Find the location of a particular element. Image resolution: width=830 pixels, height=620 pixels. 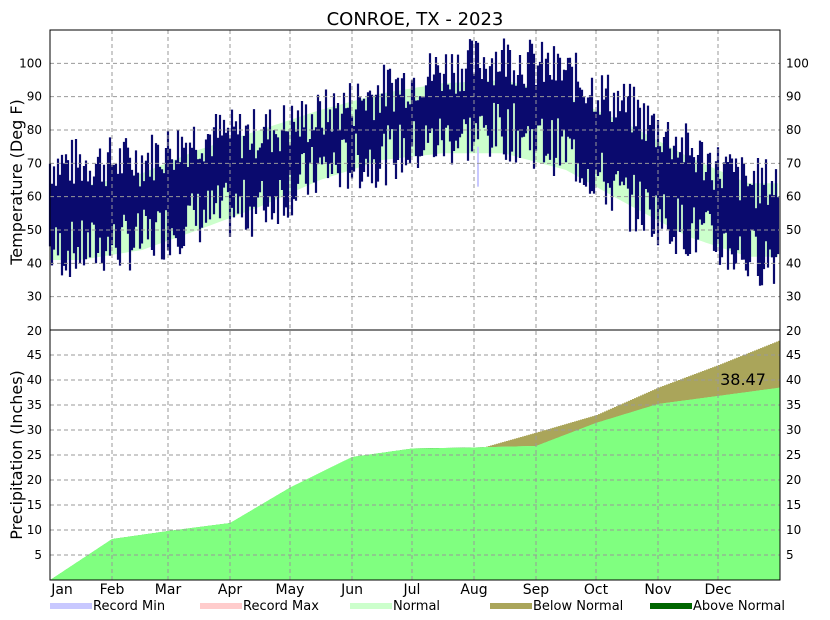

month-label: Oct is located at coordinates (596, 590).